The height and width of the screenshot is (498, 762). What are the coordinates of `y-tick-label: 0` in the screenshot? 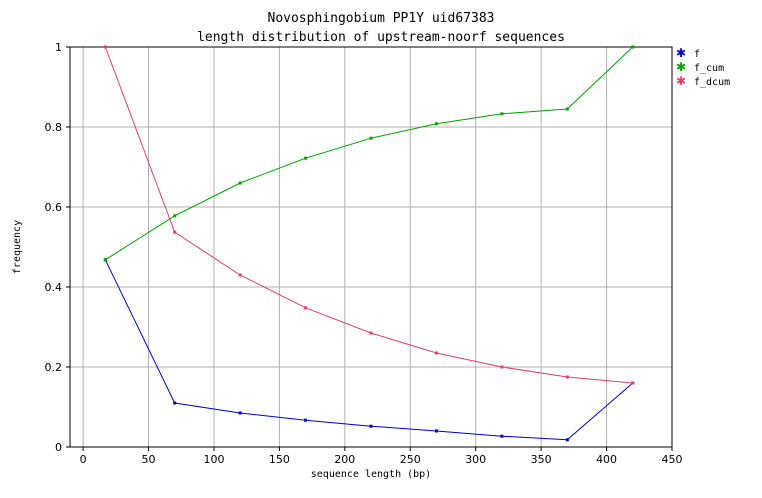 It's located at (58, 447).